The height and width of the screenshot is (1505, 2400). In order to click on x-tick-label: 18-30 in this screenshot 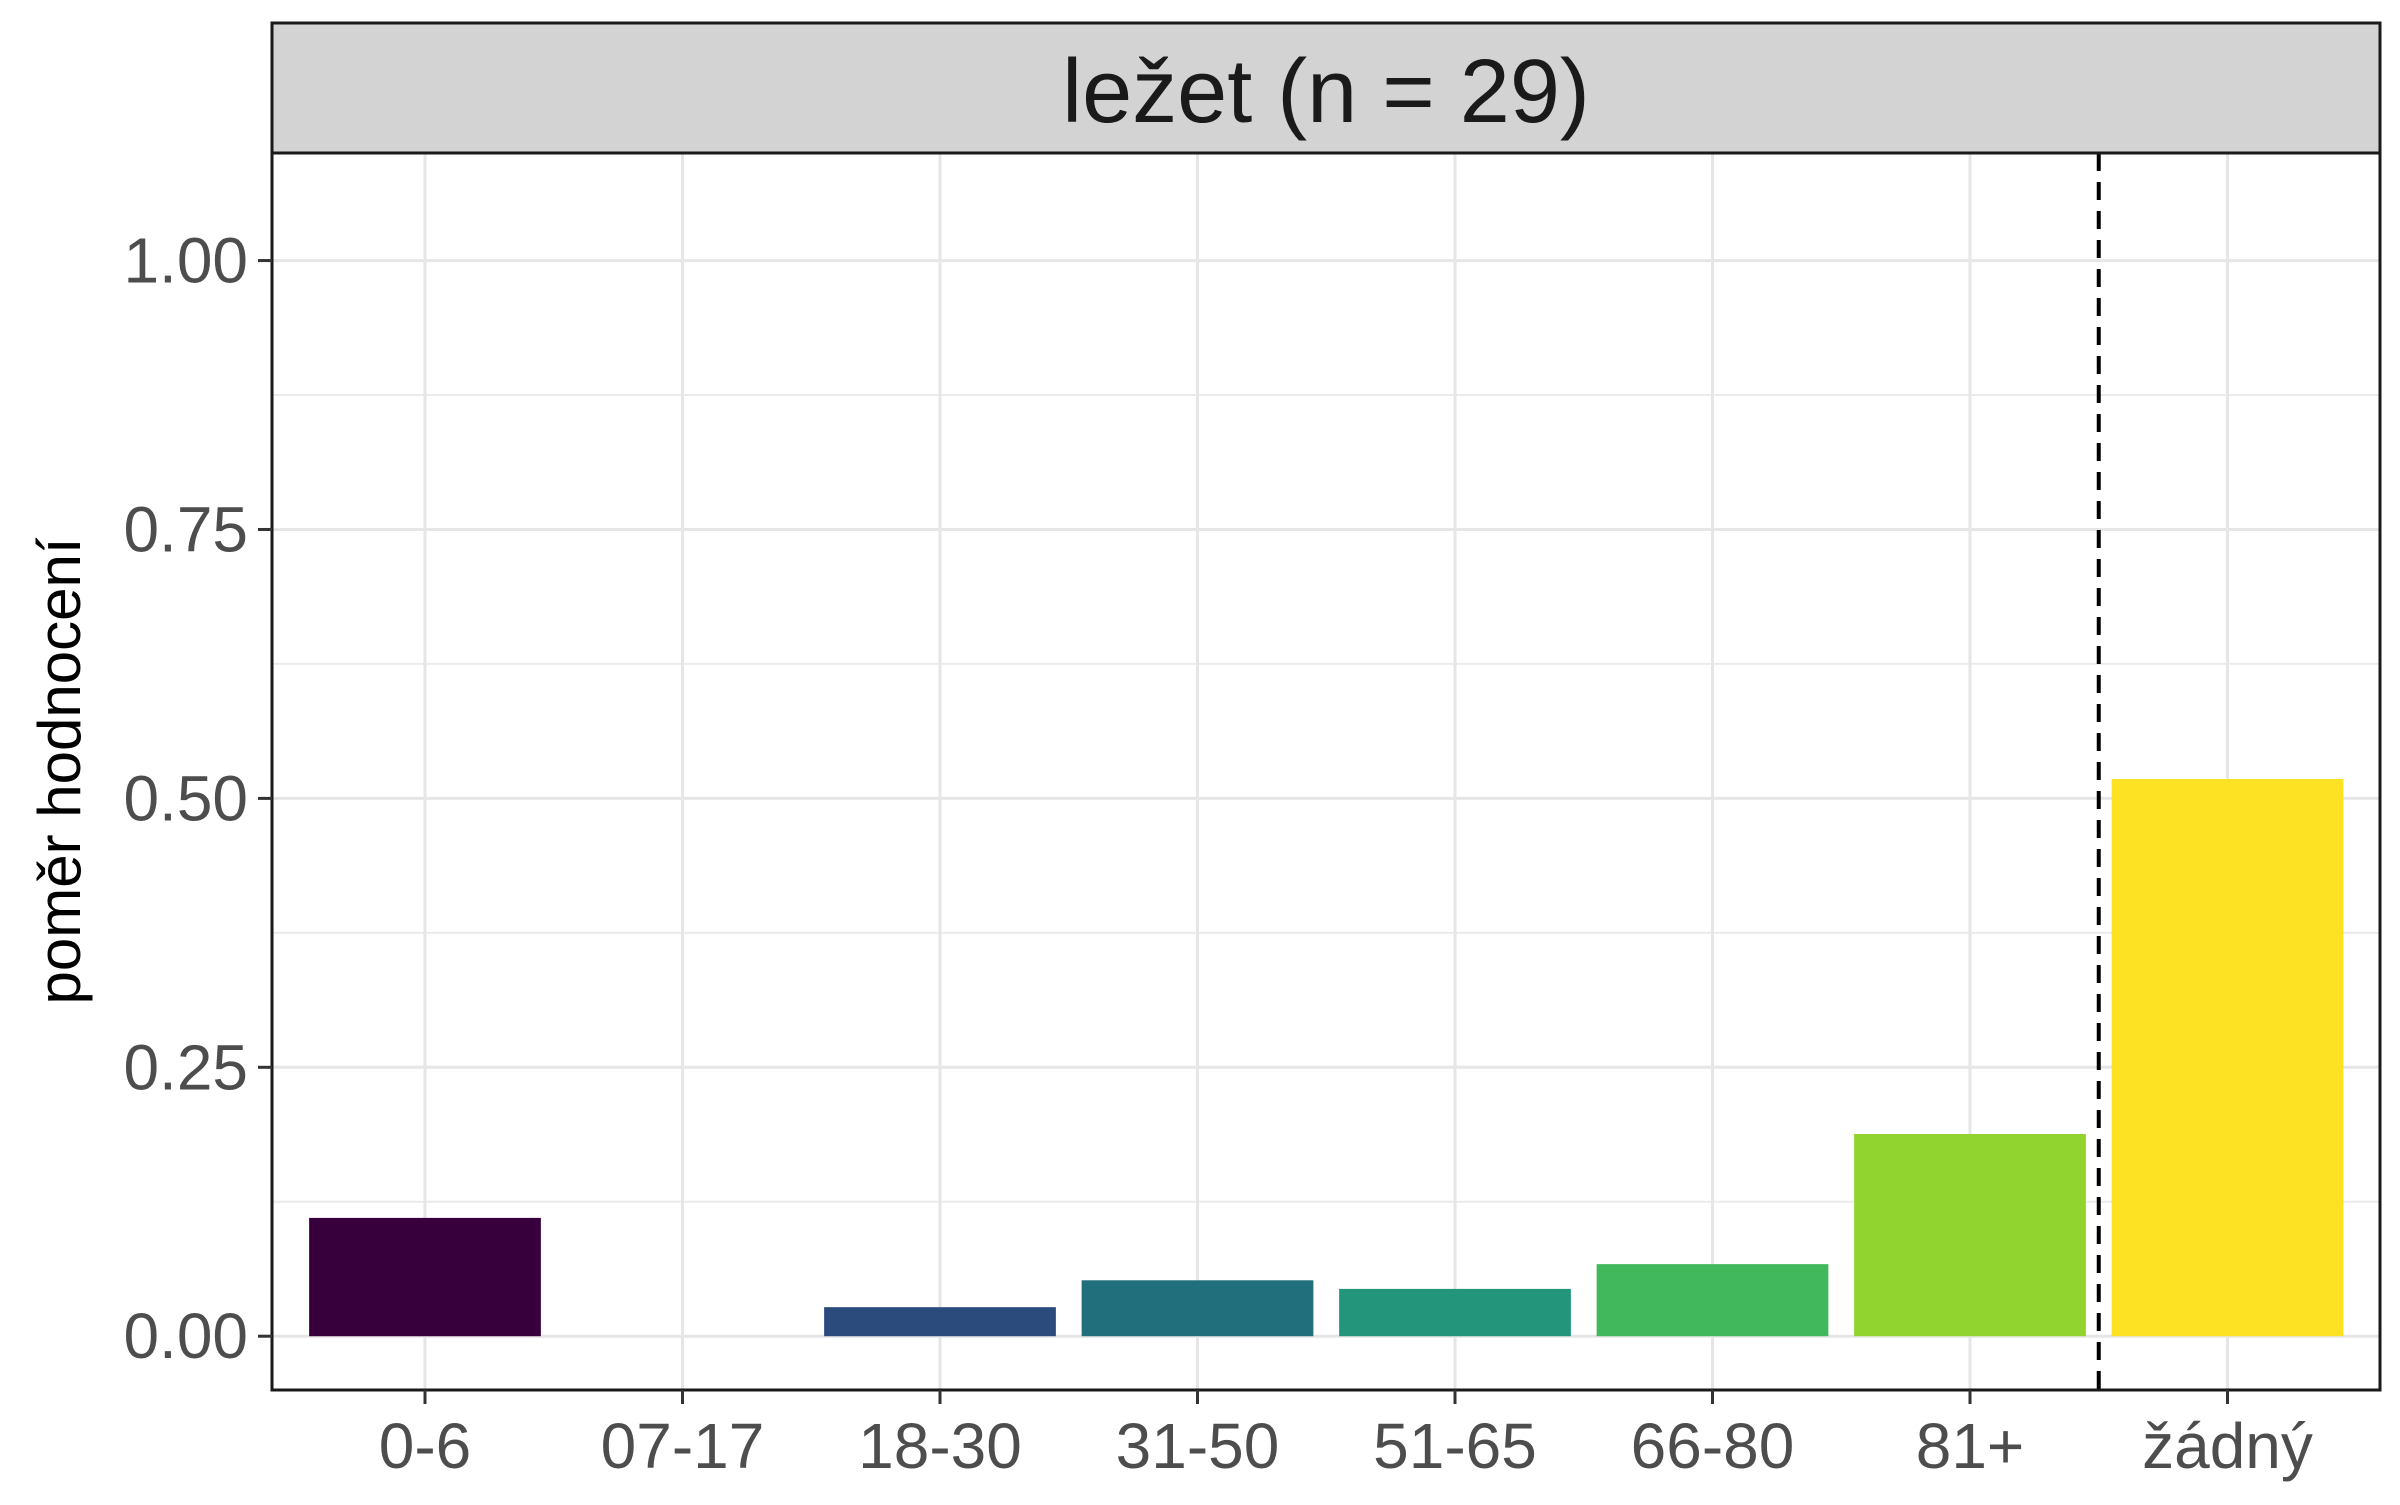, I will do `click(940, 1446)`.